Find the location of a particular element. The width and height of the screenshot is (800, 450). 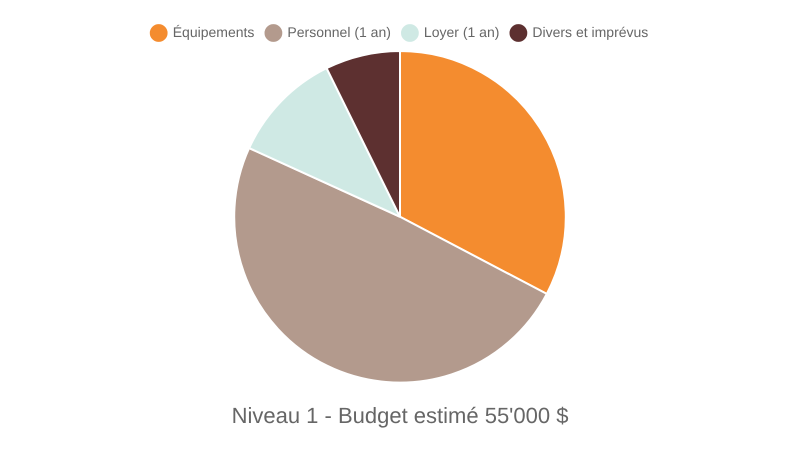

legend-label: Équipements is located at coordinates (213, 32).